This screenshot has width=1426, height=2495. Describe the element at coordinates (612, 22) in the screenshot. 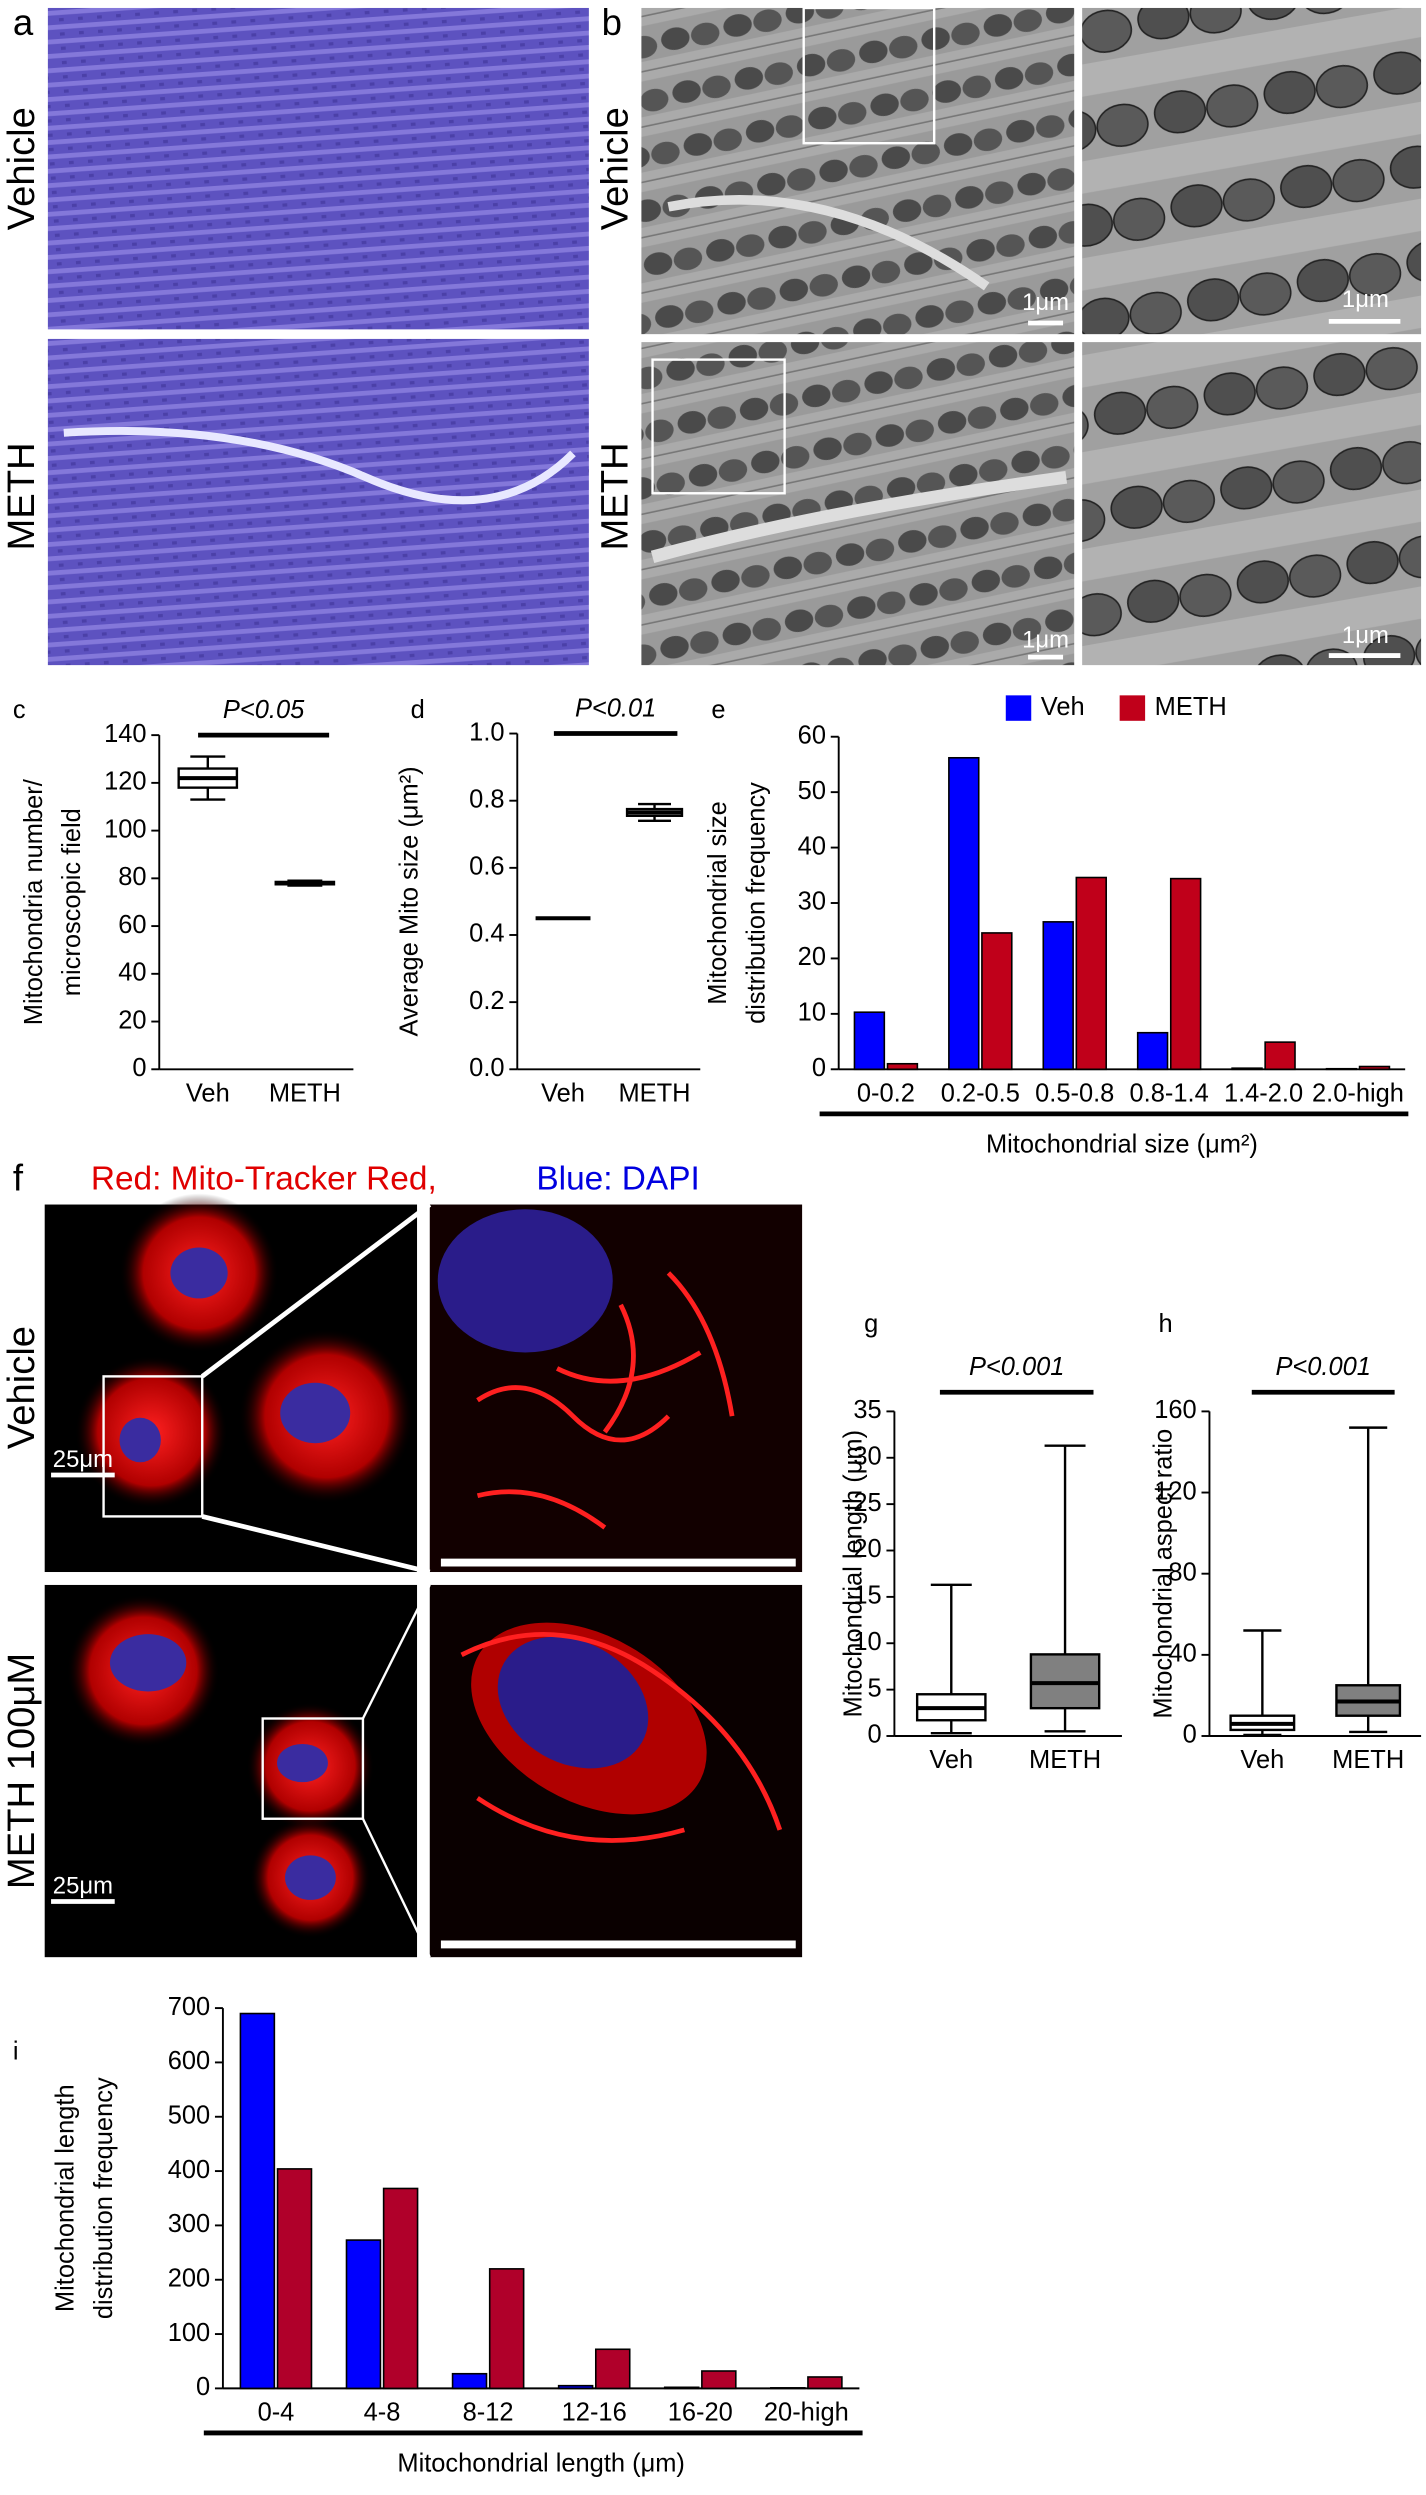

I see `panel-label: b` at that location.